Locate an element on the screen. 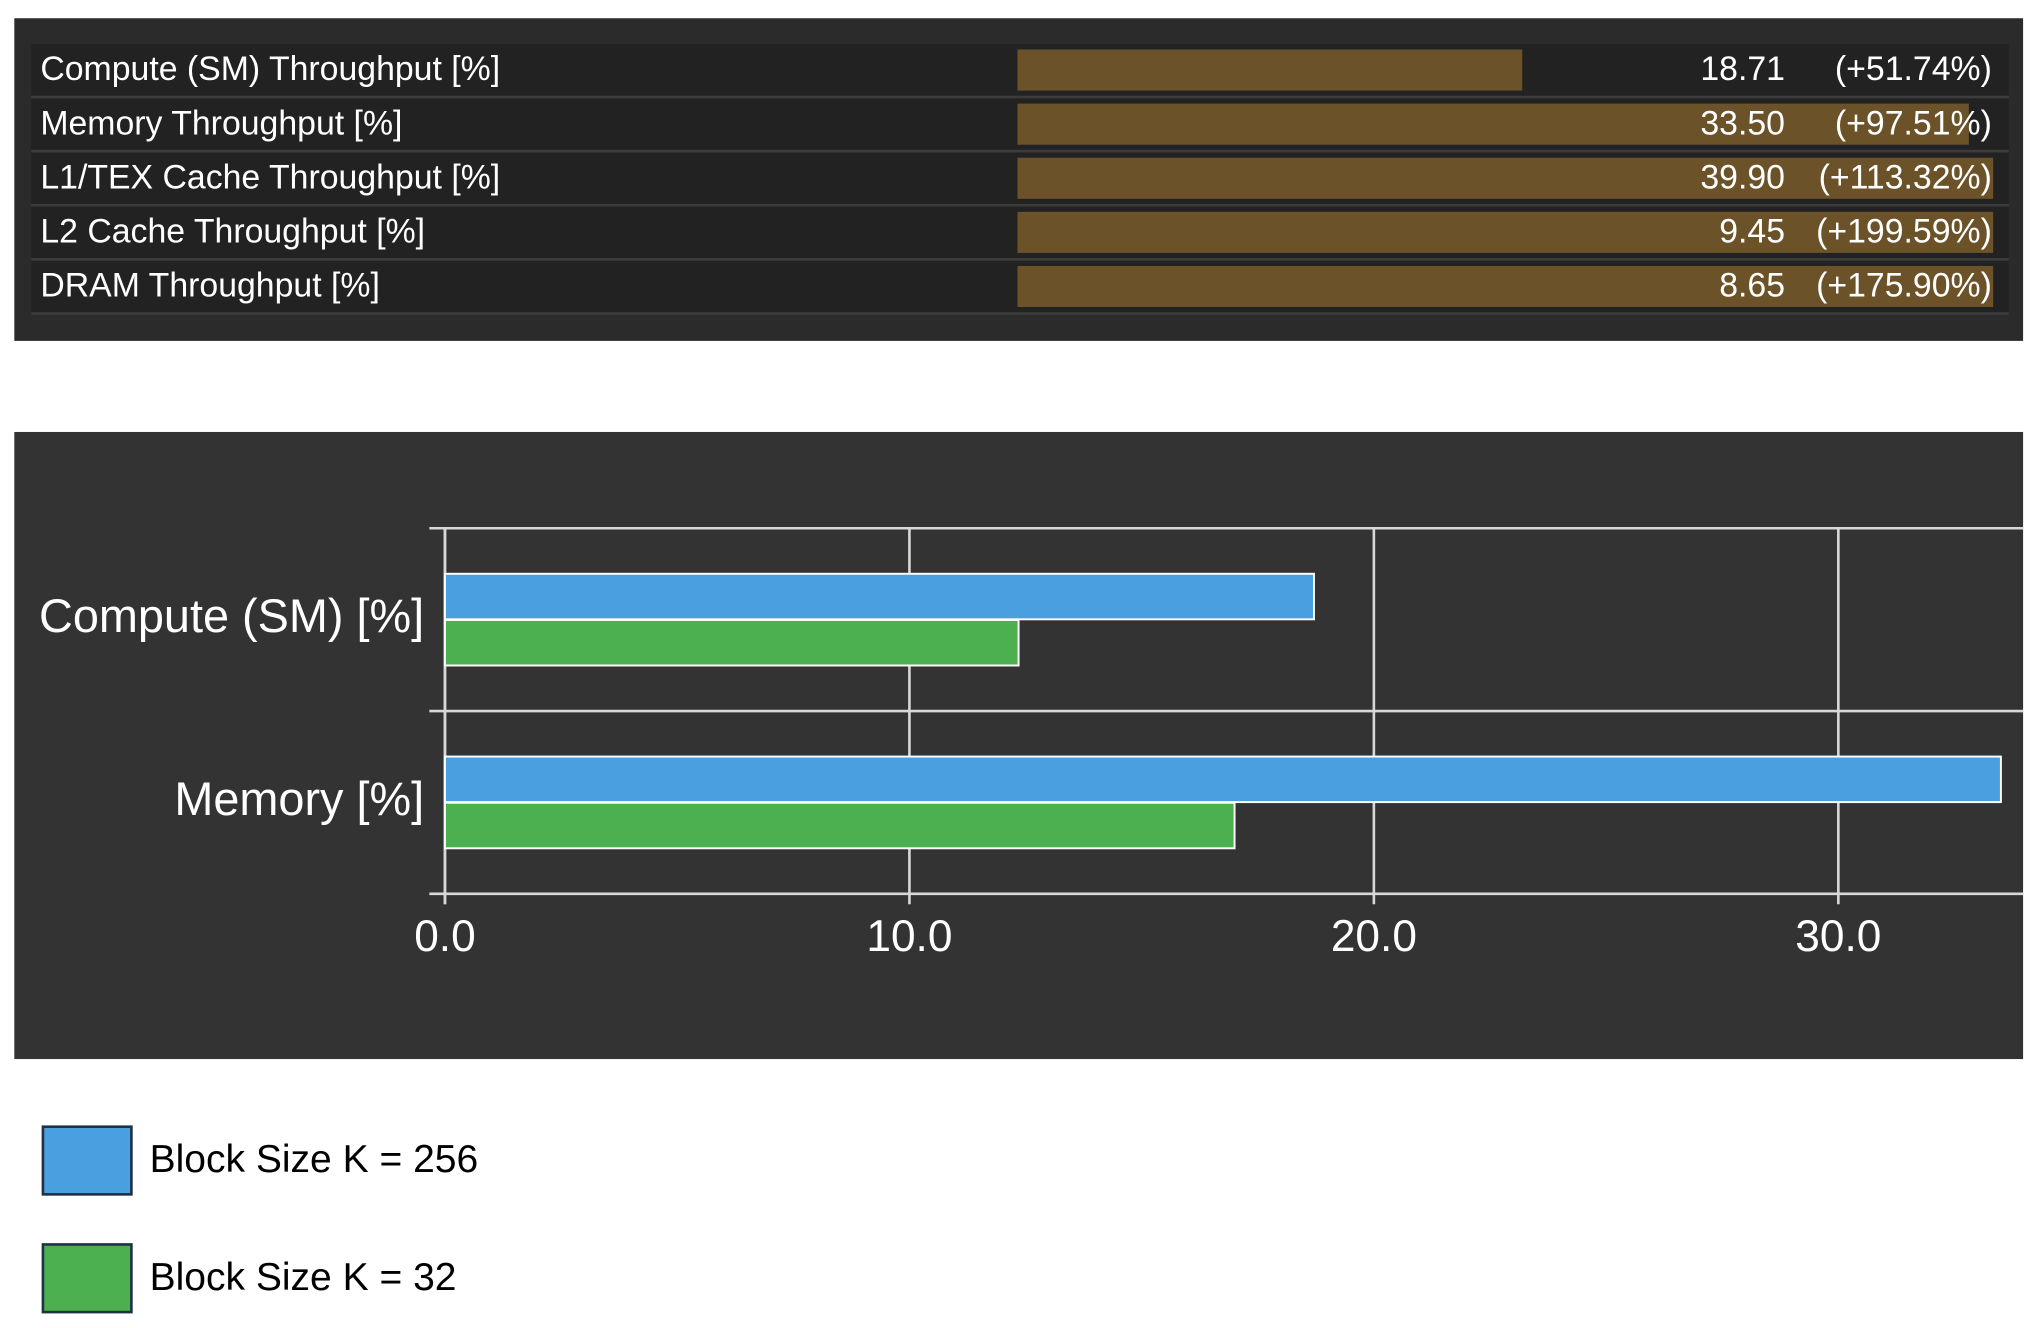 This screenshot has height=1328, width=2040. metric-value: 18.71 is located at coordinates (1742, 69).